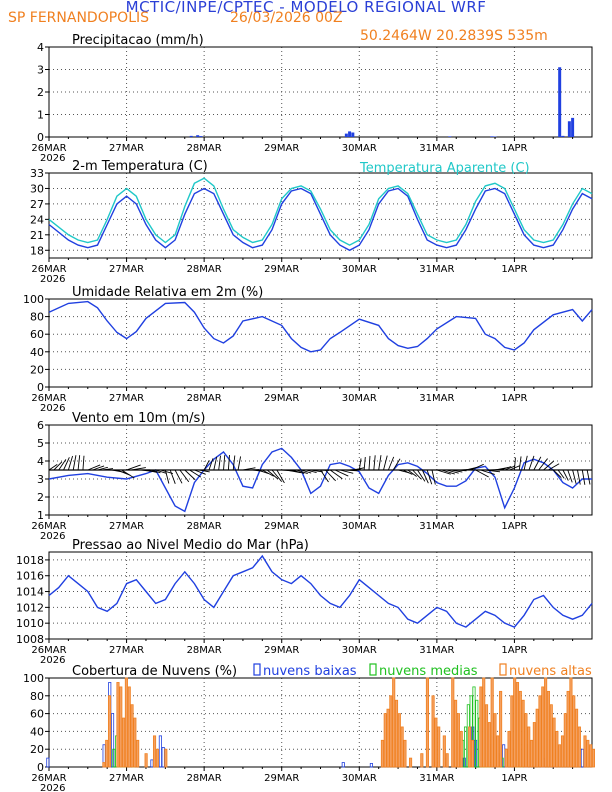 Image resolution: width=612 pixels, height=792 pixels. I want to click on y-tick-label: 1014, so click(30, 592).